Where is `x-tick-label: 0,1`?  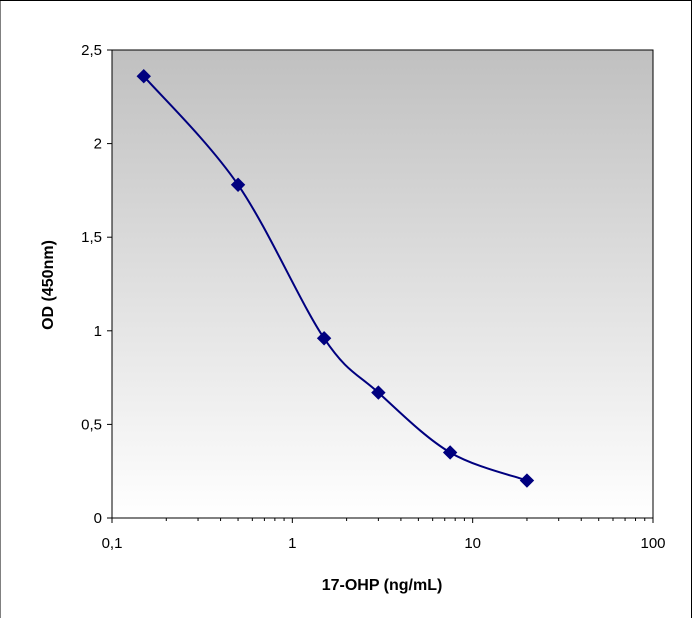
x-tick-label: 0,1 is located at coordinates (112, 543).